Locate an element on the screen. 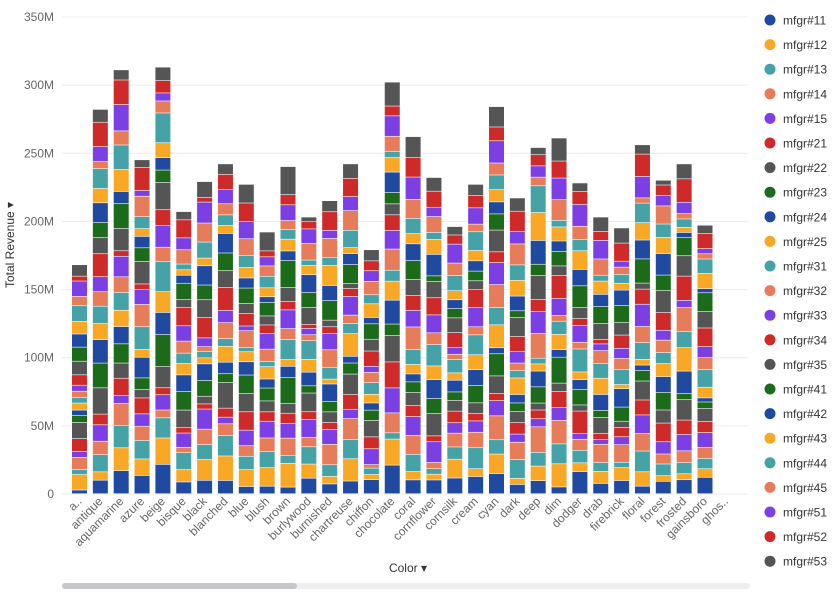 This screenshot has height=600, width=834. legend-label: mfgr#13 is located at coordinates (805, 70).